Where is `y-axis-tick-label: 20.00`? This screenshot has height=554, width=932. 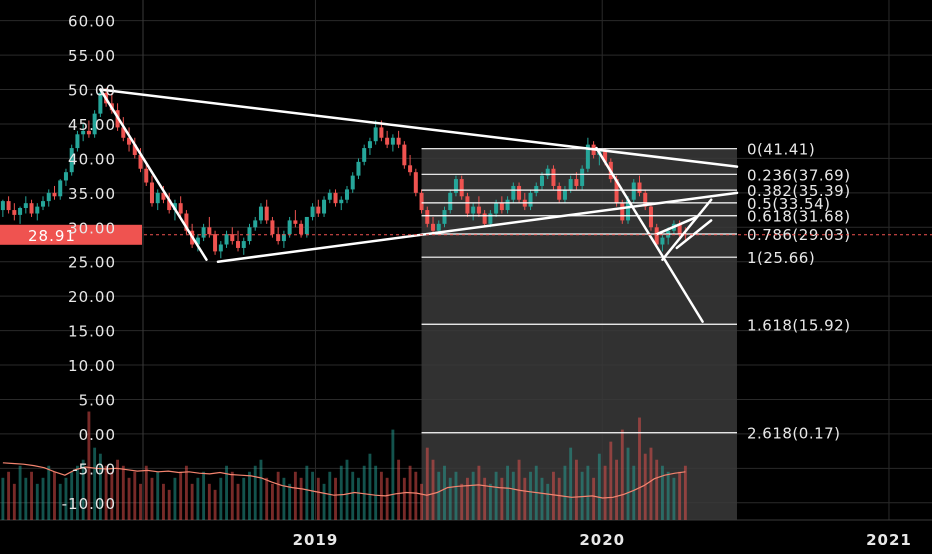 y-axis-tick-label: 20.00 is located at coordinates (92, 297).